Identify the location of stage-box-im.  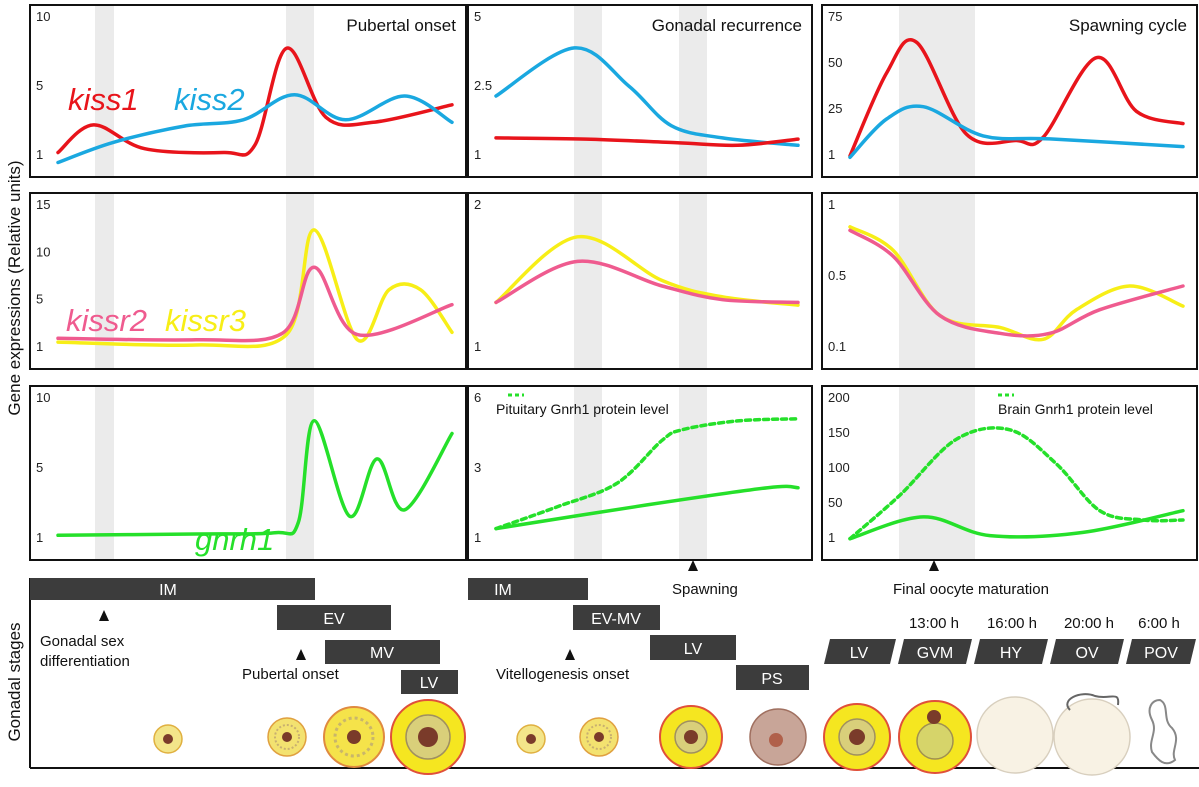
(172, 589).